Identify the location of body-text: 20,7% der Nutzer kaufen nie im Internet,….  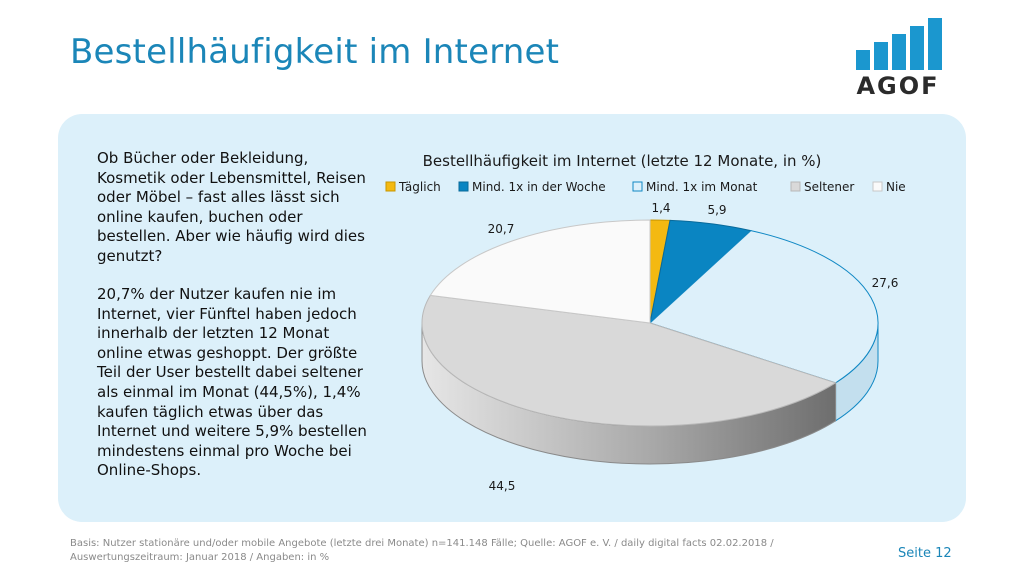
(232, 382).